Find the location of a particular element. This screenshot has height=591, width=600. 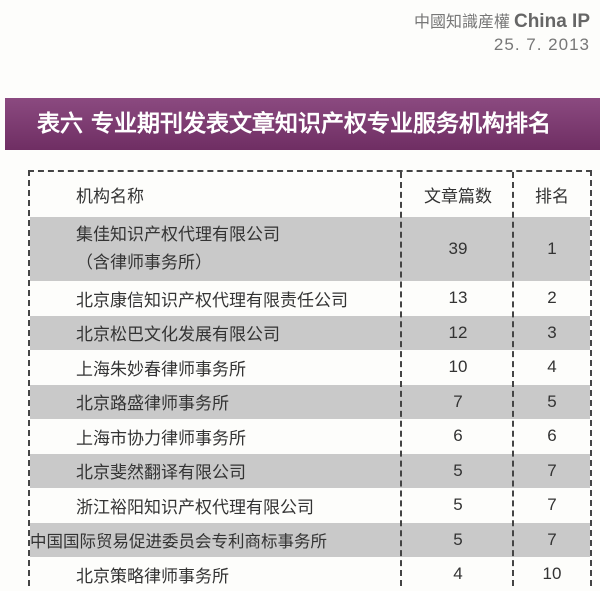

org-name: 北京路盛律师事务所 is located at coordinates (152, 403).